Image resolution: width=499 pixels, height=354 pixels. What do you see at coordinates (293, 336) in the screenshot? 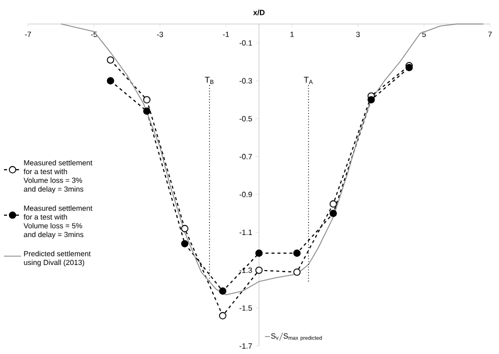
I see `y-axis-title: $-\mathrm{S}_{\mathrm{v}}/\mathrm{S}_{\mathrm{max}\;\mathrm{predicted}}$` at bounding box center [293, 336].